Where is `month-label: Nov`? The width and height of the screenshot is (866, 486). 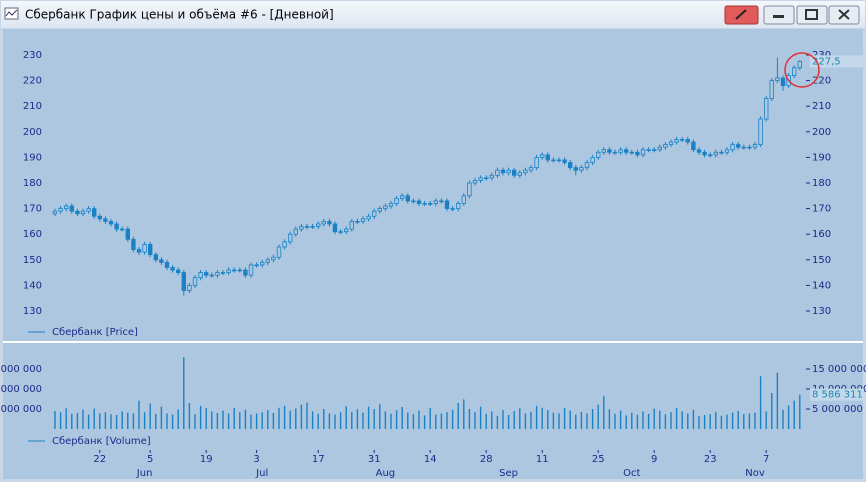
month-label: Nov is located at coordinates (755, 473).